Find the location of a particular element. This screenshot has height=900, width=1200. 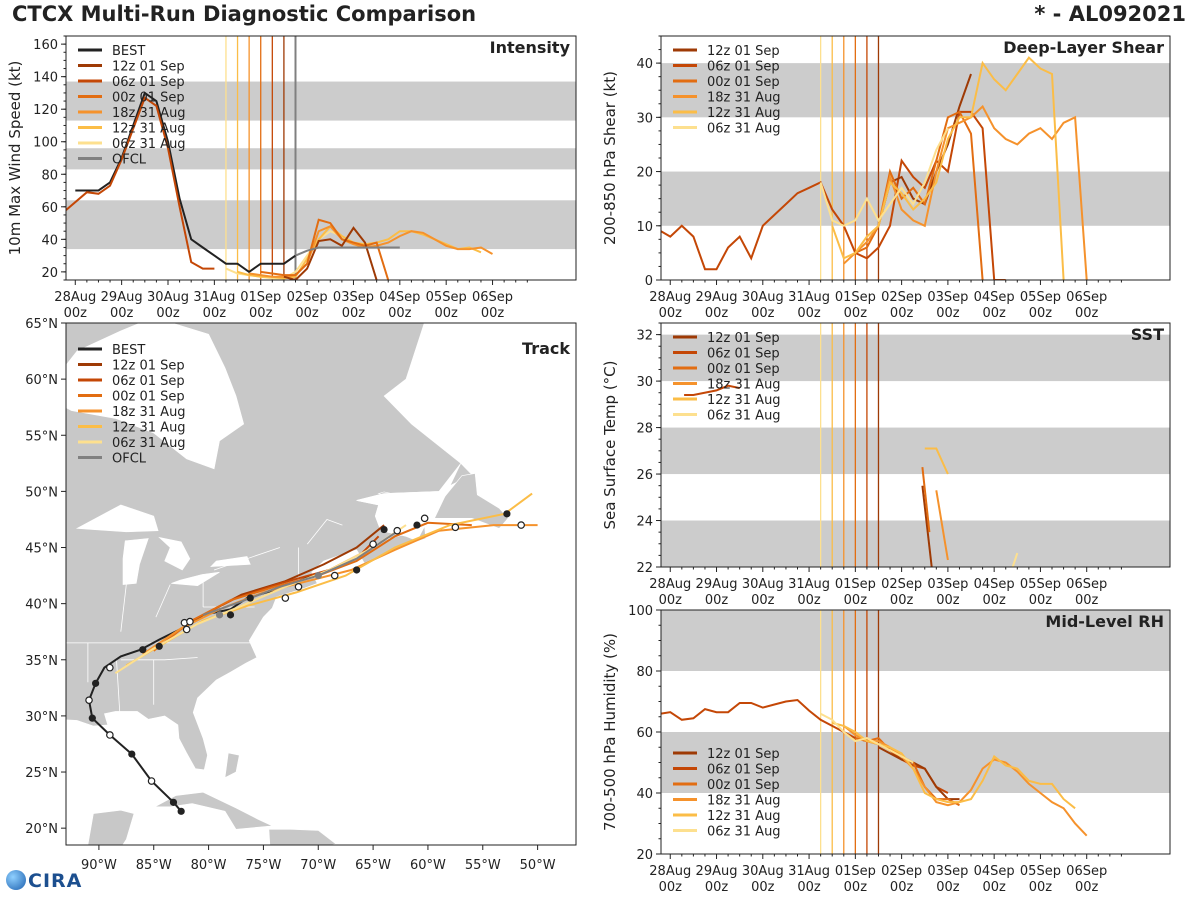

land-yucatan is located at coordinates (111, 827).